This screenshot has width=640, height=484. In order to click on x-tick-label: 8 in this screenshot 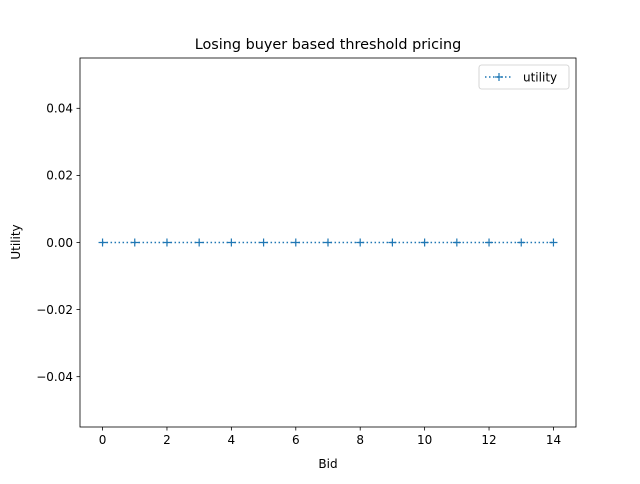, I will do `click(360, 440)`.